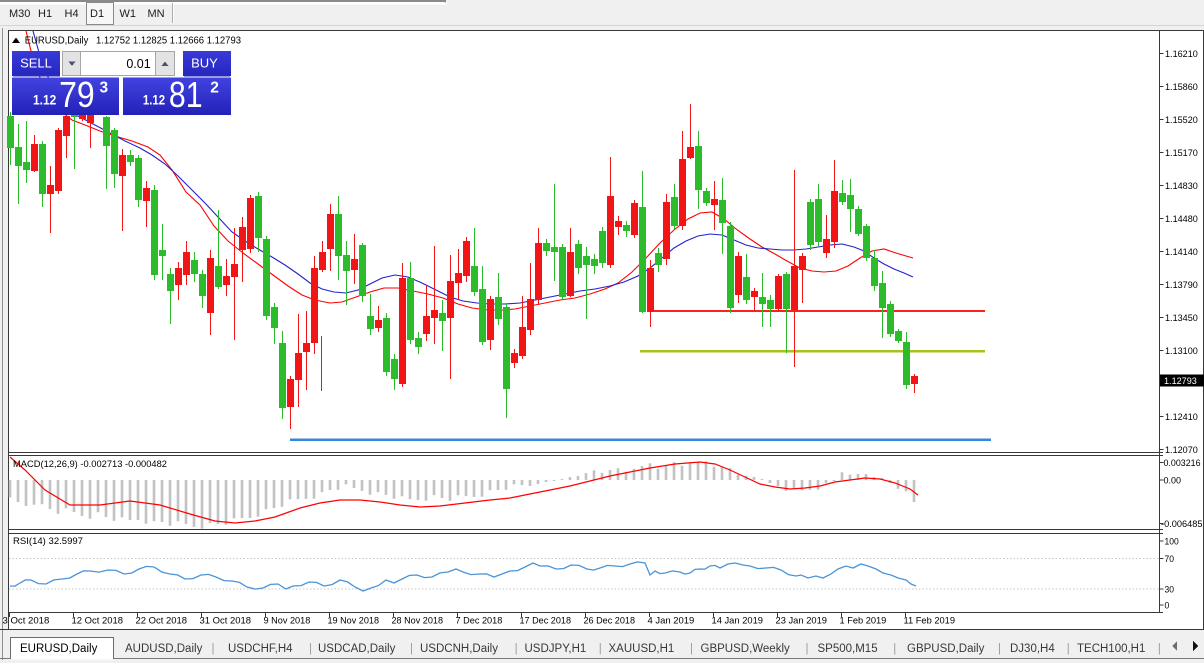 The width and height of the screenshot is (1204, 663). Describe the element at coordinates (746, 649) in the screenshot. I see `svg-text: GBPUSD,Weekly` at that location.